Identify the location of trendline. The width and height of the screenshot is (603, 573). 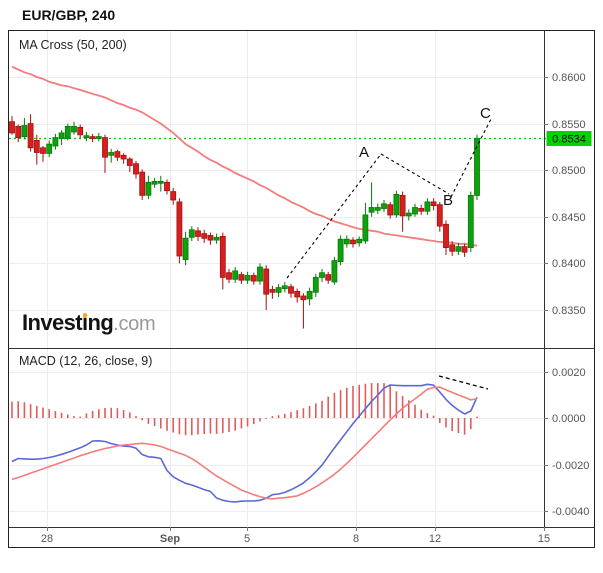
(334, 216).